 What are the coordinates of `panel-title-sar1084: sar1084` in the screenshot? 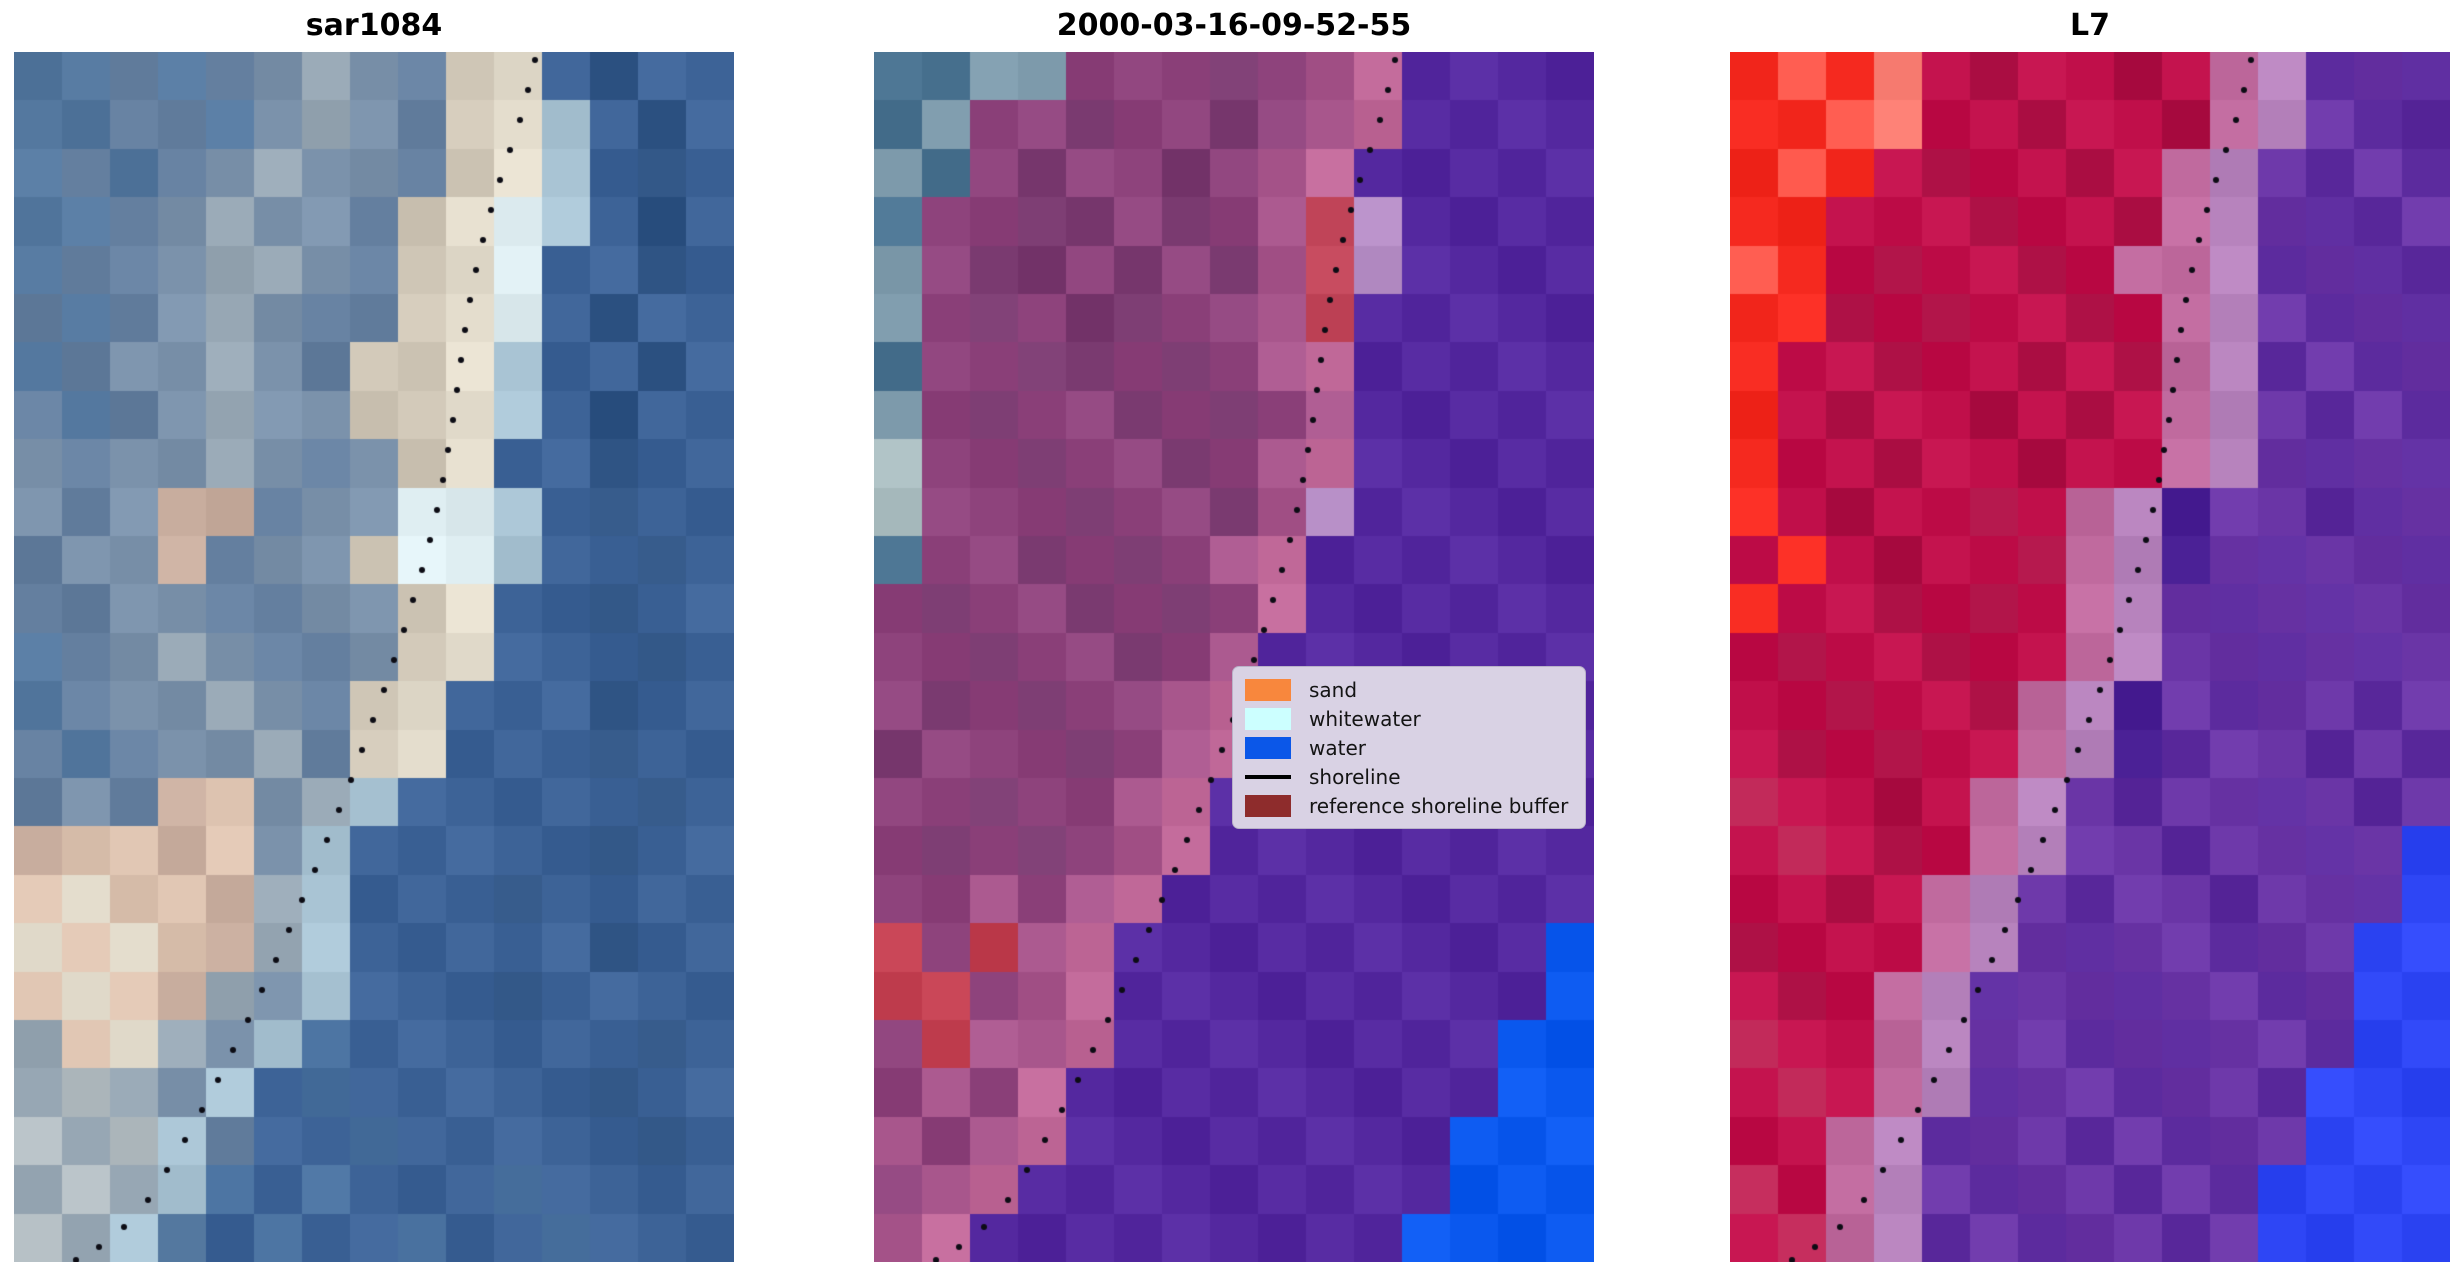 It's located at (374, 25).